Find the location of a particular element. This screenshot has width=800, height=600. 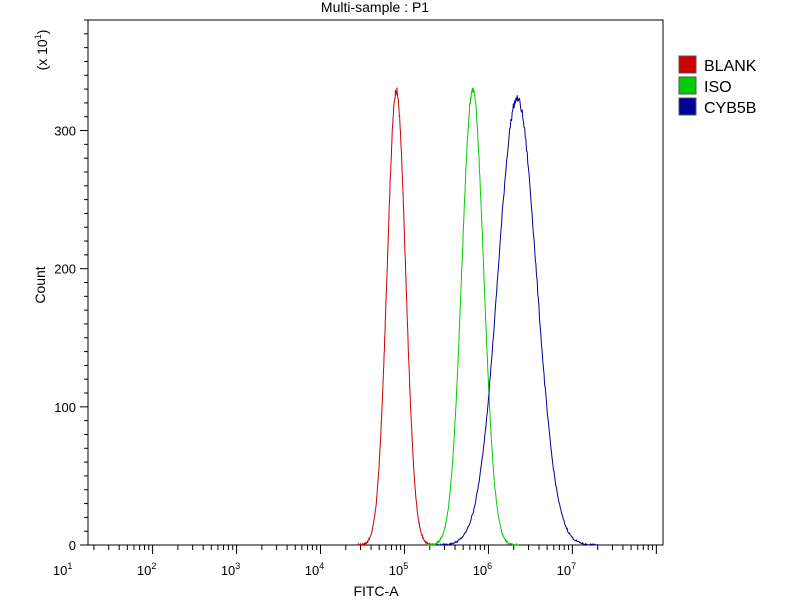

series-line-iso is located at coordinates (472, 317).